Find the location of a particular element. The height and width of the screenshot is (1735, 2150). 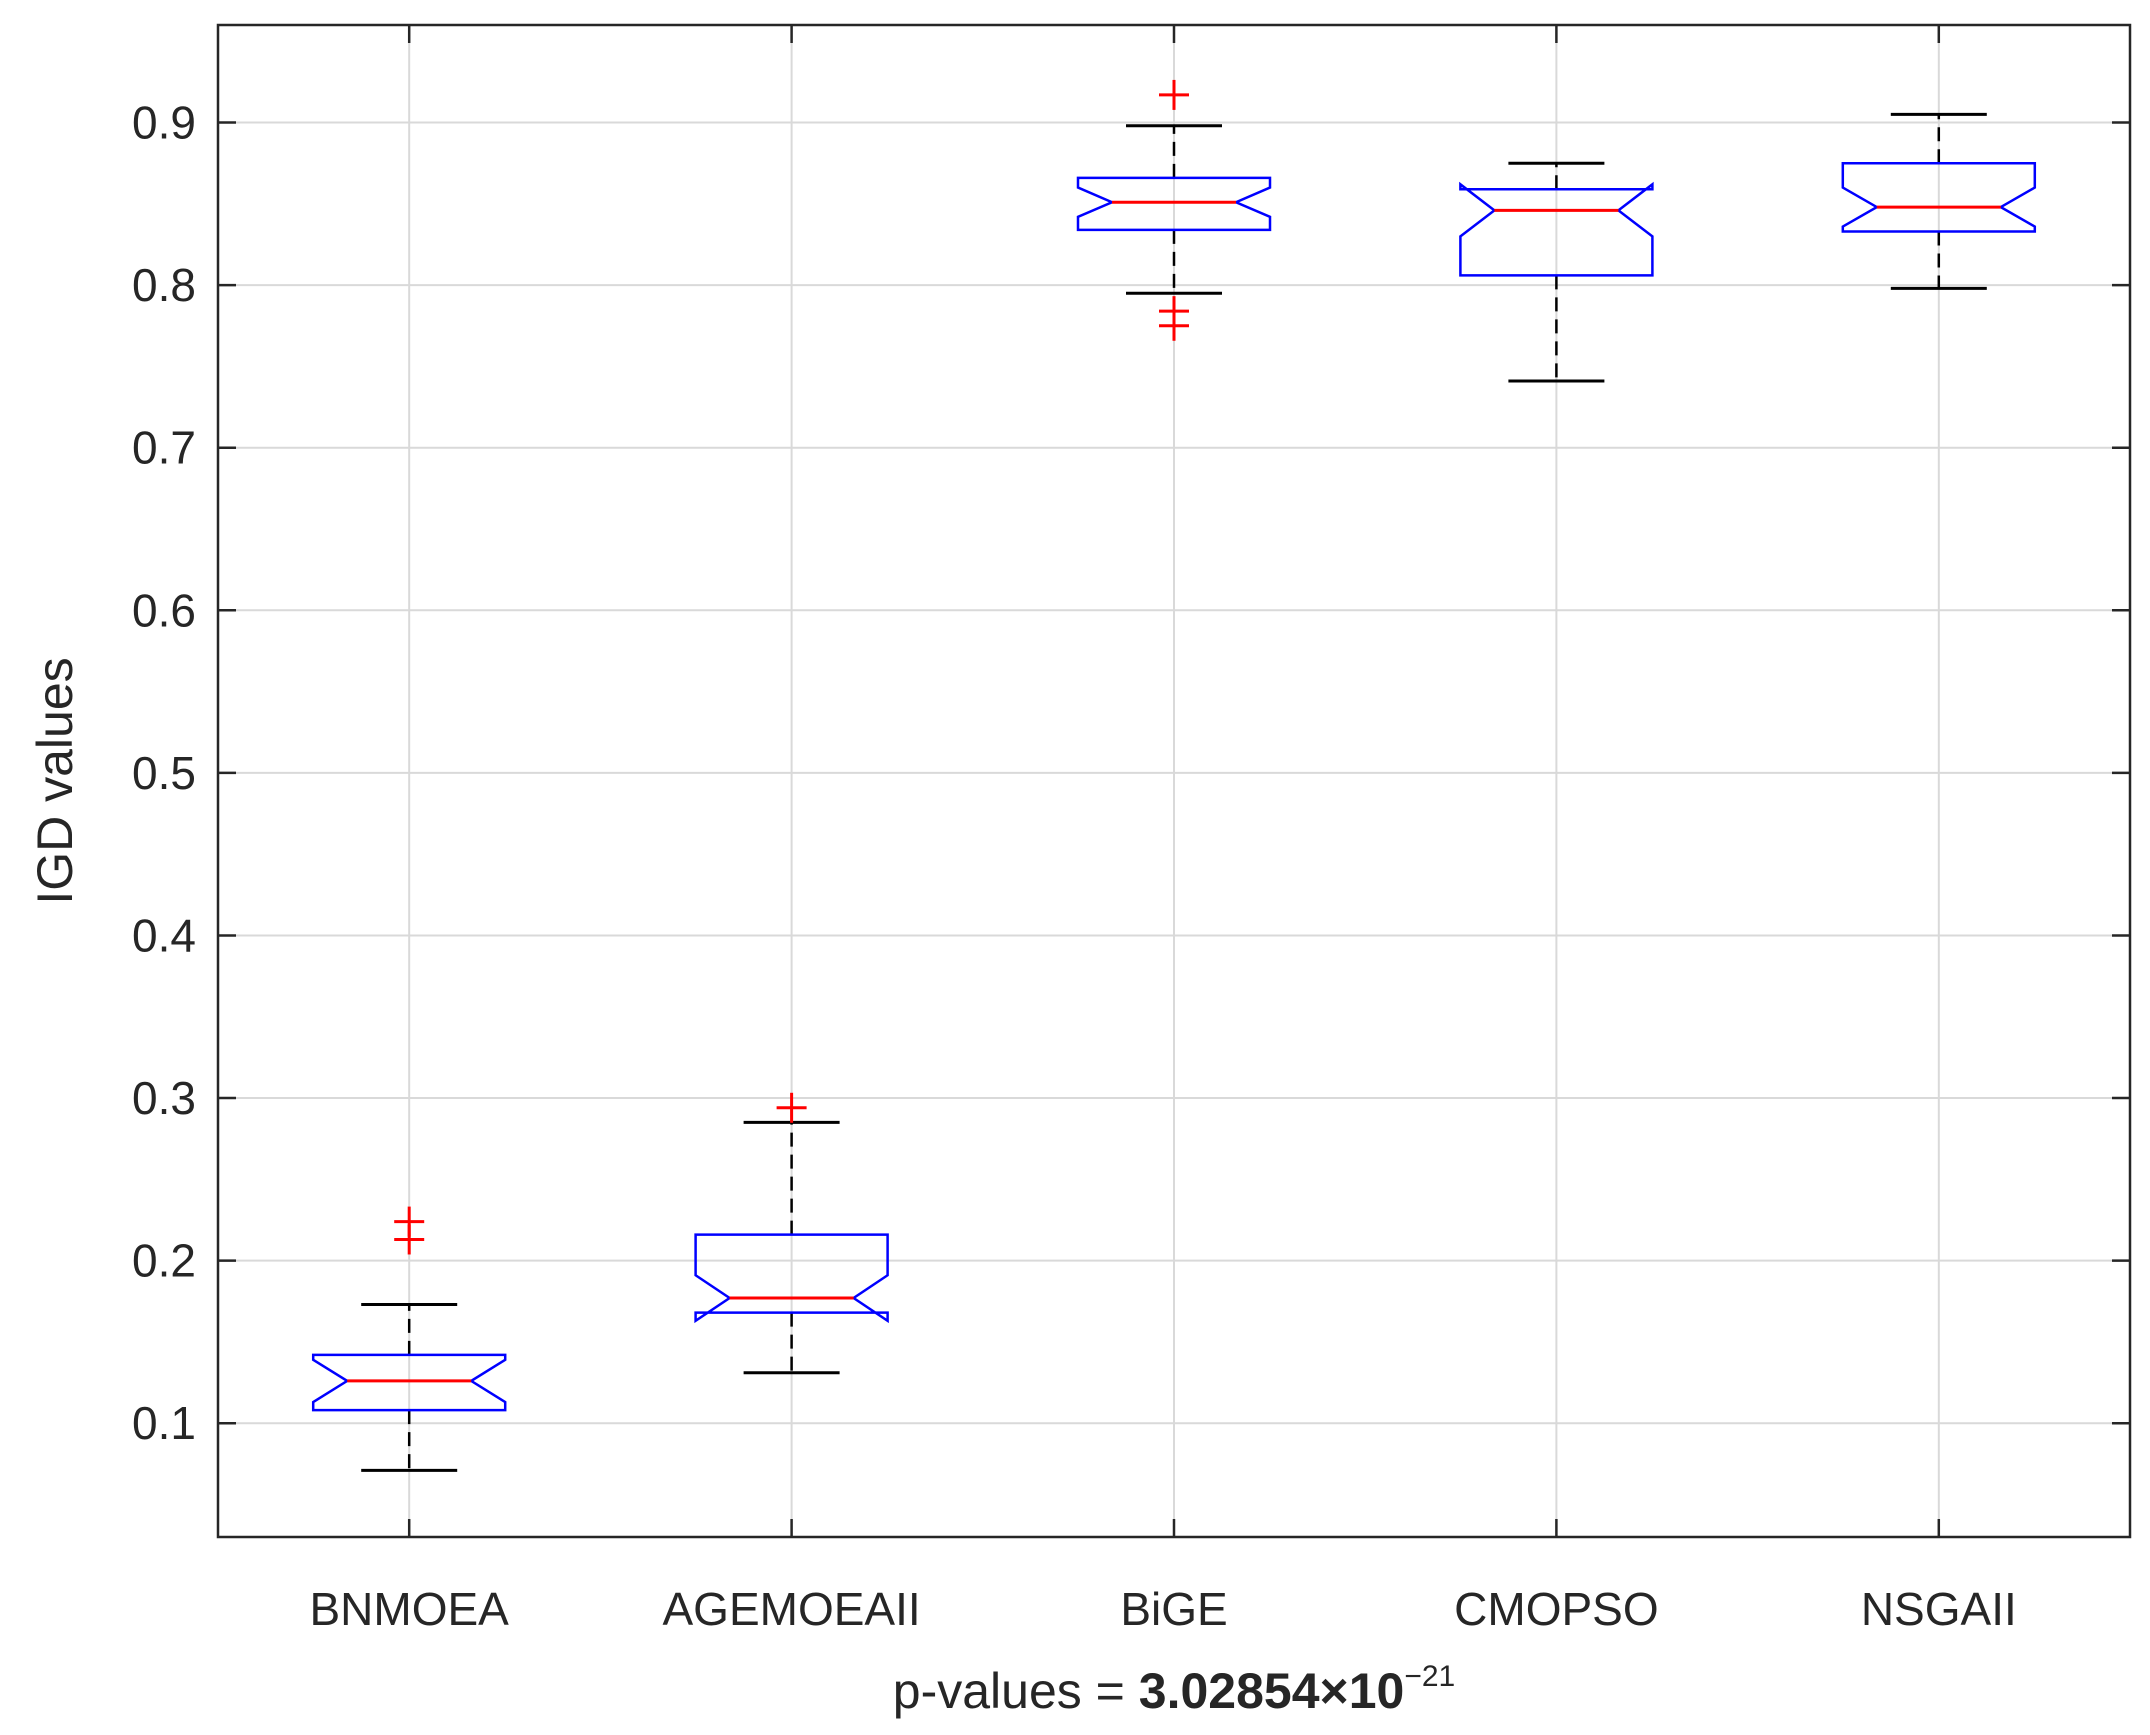

y-tick-label: 0.3 is located at coordinates (164, 1098).